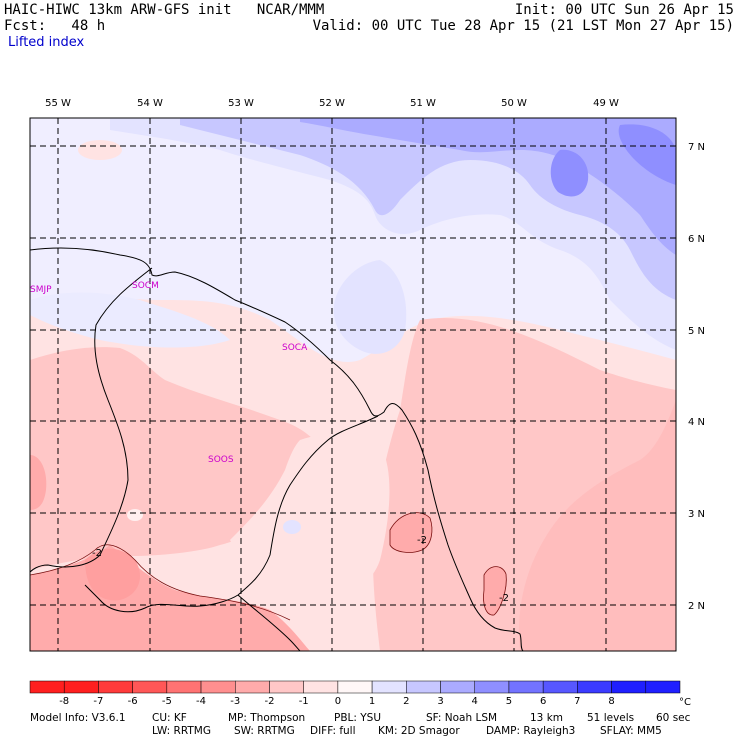  What do you see at coordinates (150, 103) in the screenshot?
I see `lon-label: 54 W` at bounding box center [150, 103].